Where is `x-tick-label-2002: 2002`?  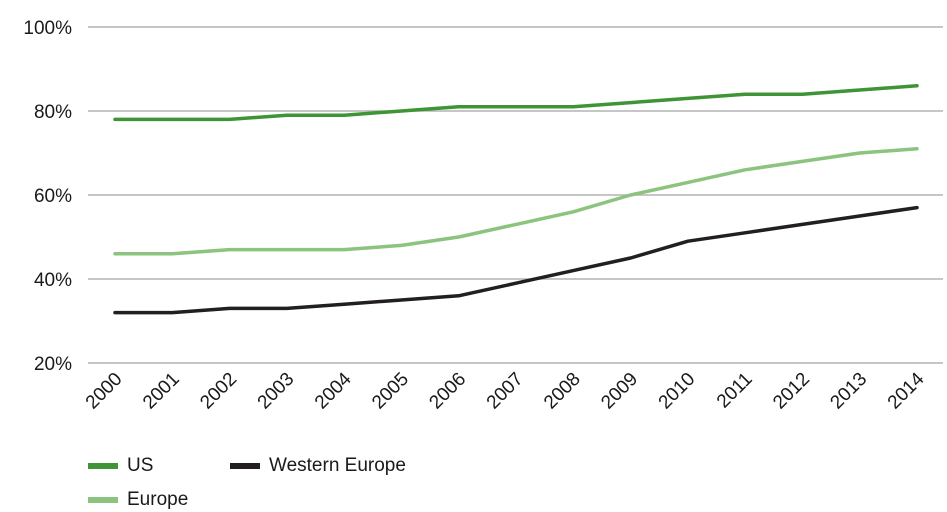
x-tick-label-2002: 2002 is located at coordinates (218, 391).